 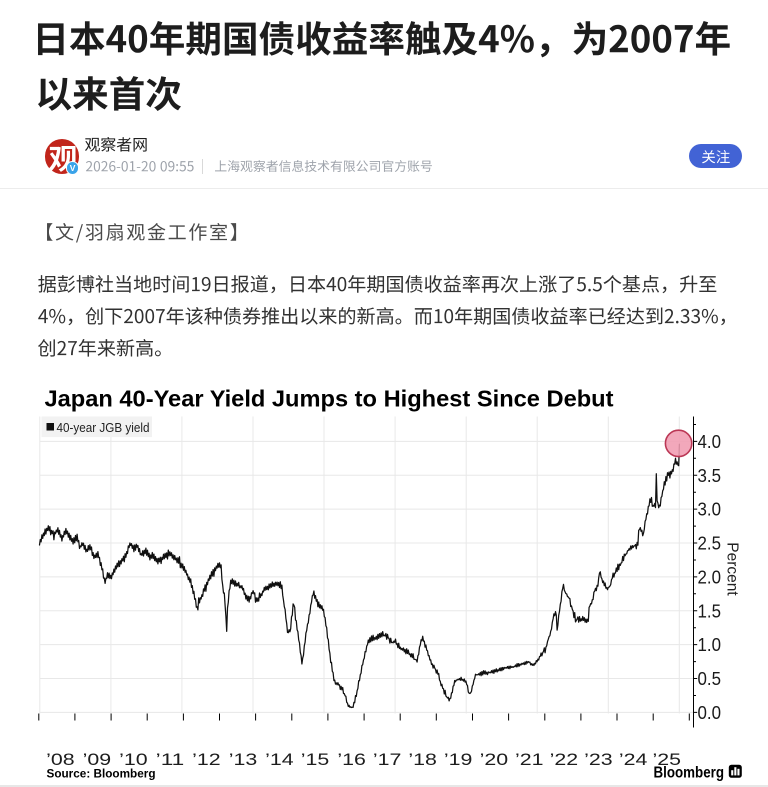 What do you see at coordinates (351, 759) in the screenshot?
I see `svg-text: ’16` at bounding box center [351, 759].